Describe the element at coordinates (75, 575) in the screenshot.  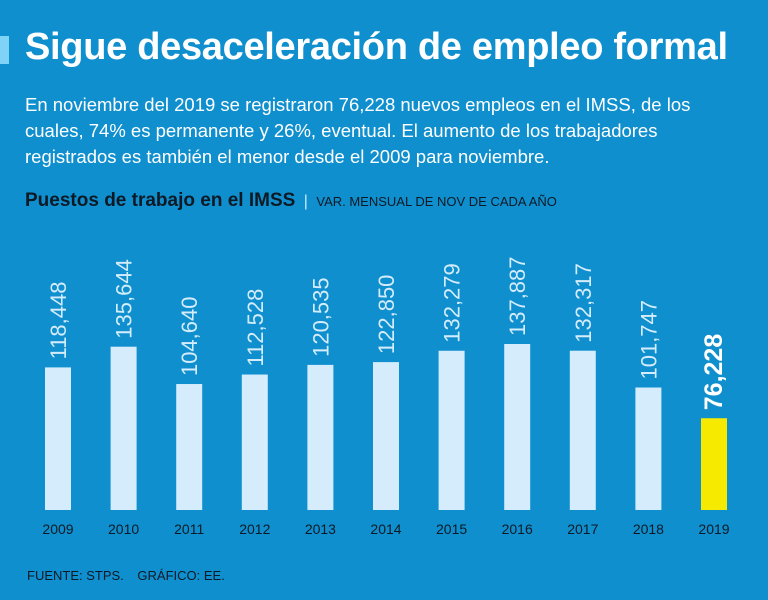
I see `source-label: FUENTE: STPS.` at that location.